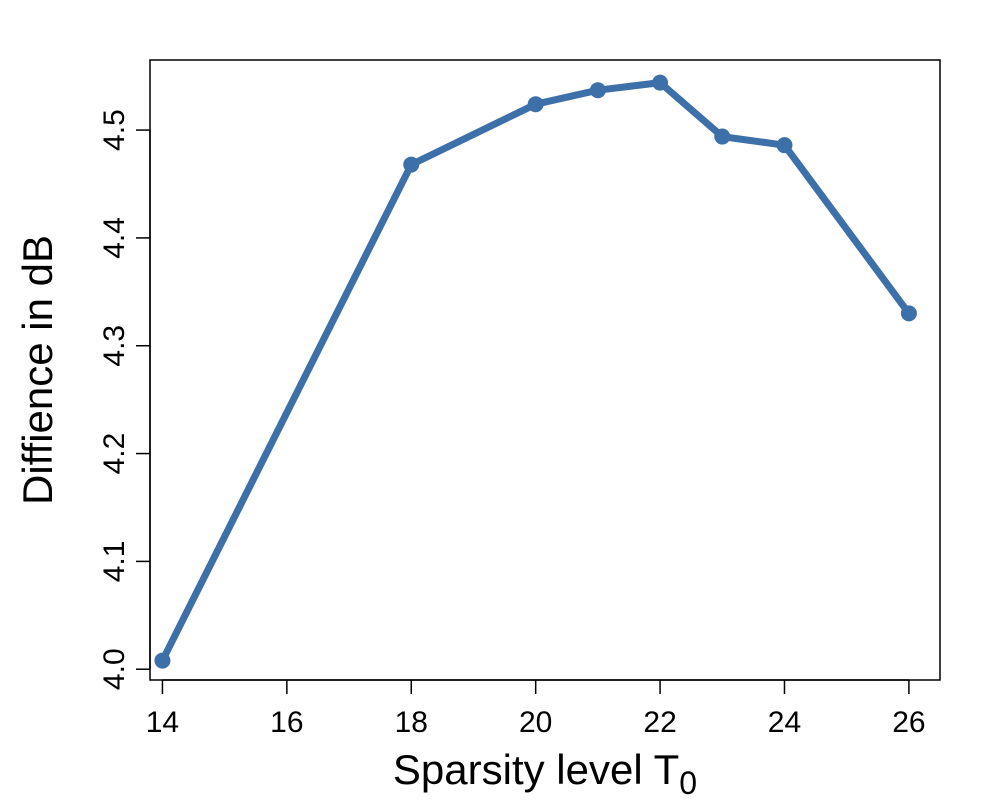 Image resolution: width=1000 pixels, height=800 pixels. I want to click on y-tick-label: 4.0, so click(114, 669).